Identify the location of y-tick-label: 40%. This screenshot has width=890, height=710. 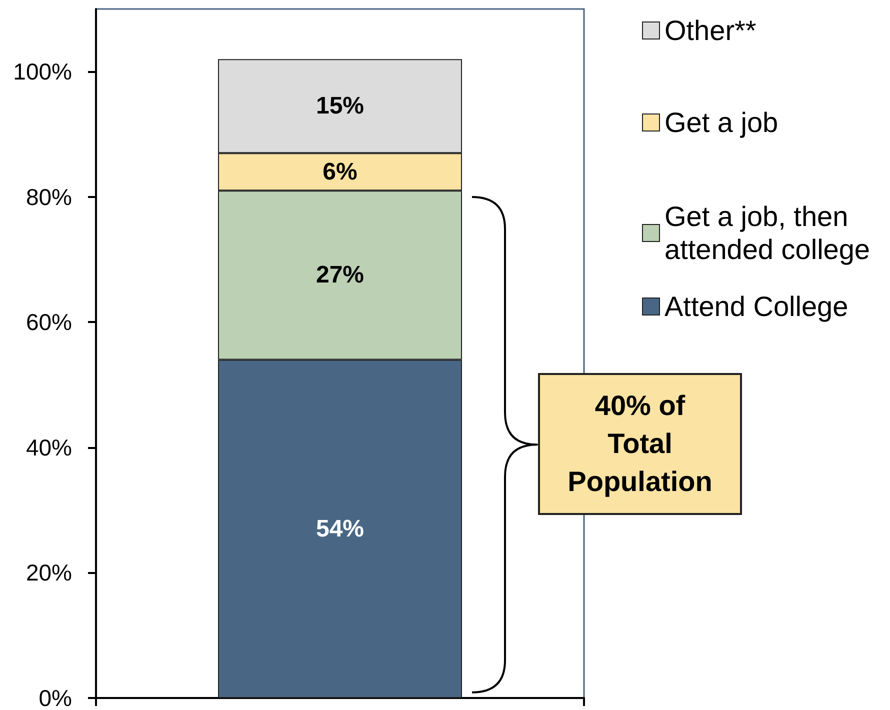
(49, 447).